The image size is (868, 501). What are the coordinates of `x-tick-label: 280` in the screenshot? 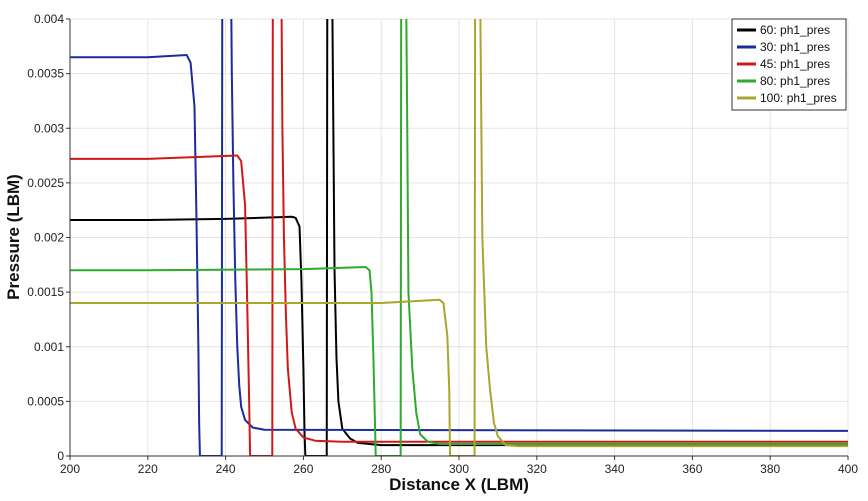 It's located at (381, 469).